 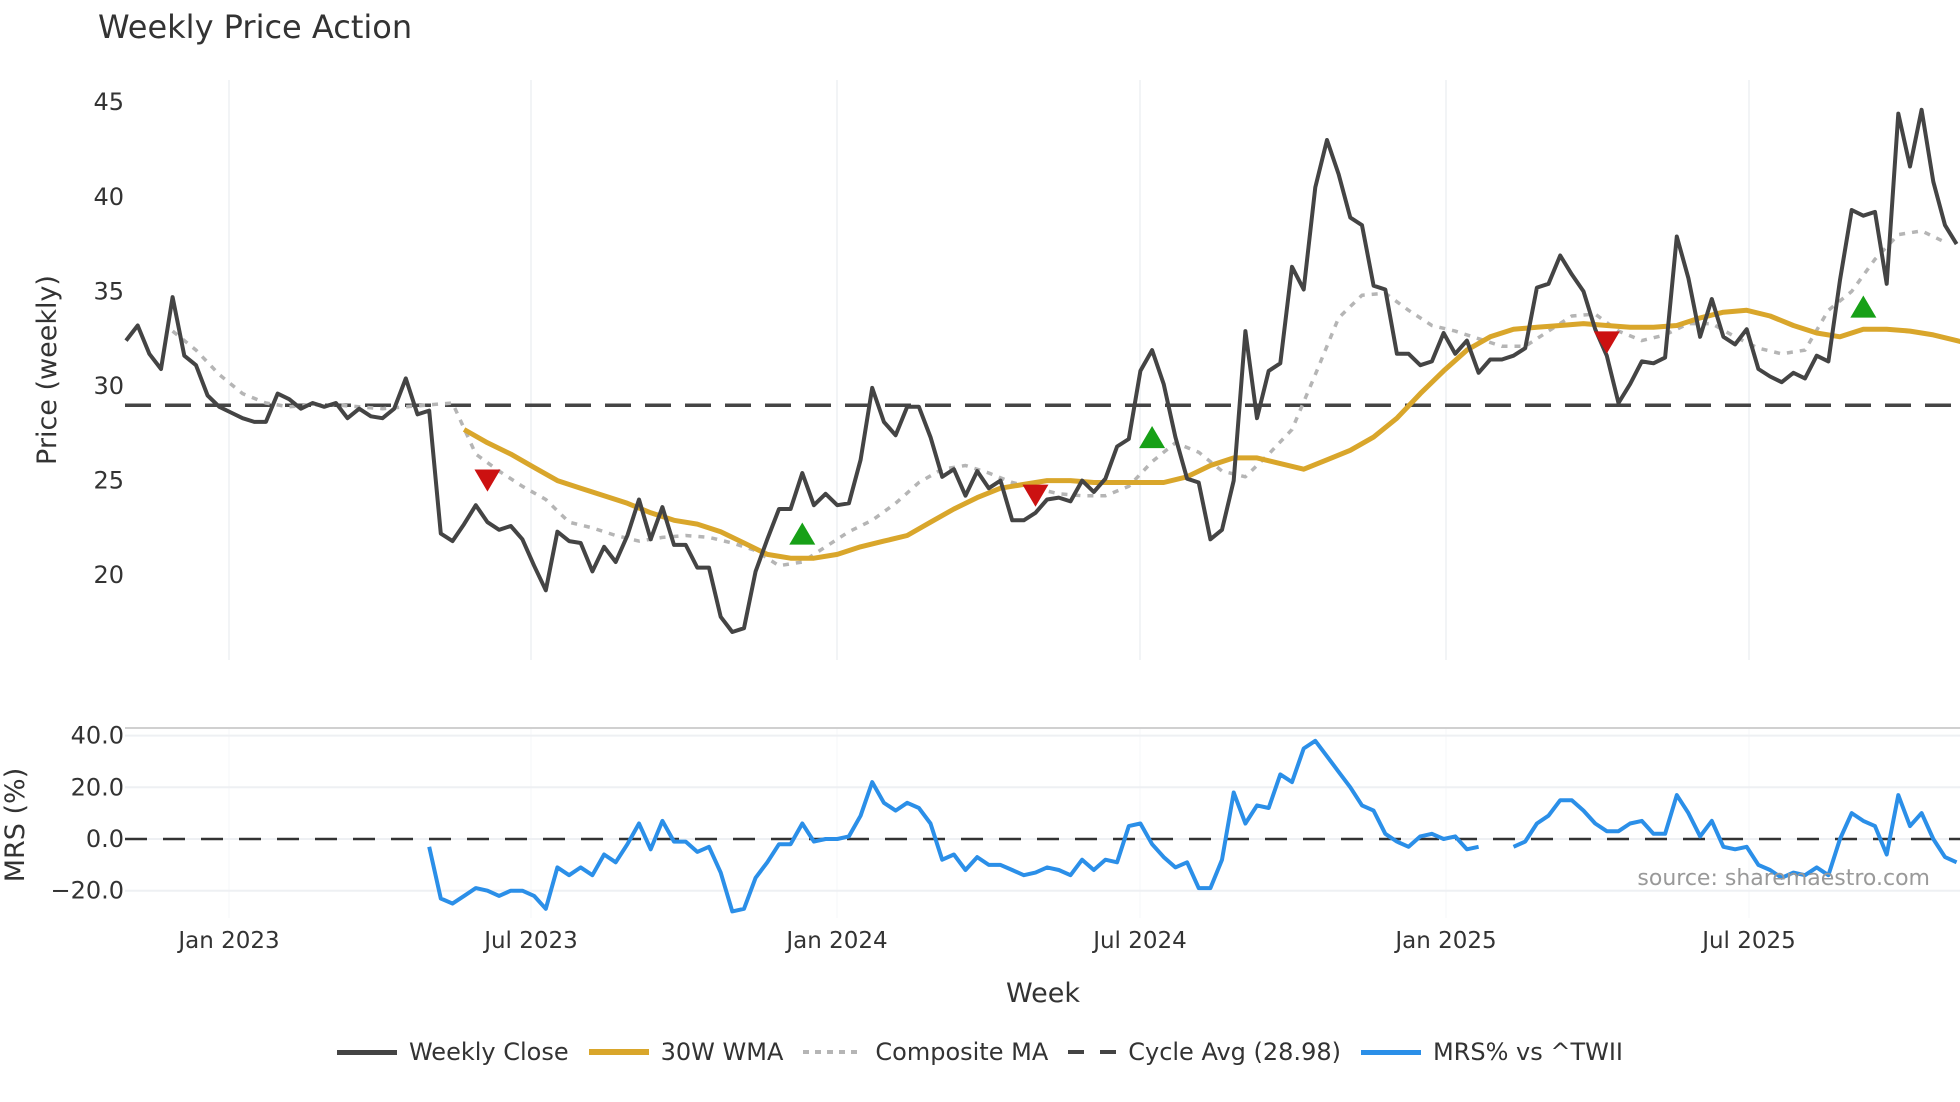 What do you see at coordinates (97, 787) in the screenshot?
I see `y-tick-label: 20.0` at bounding box center [97, 787].